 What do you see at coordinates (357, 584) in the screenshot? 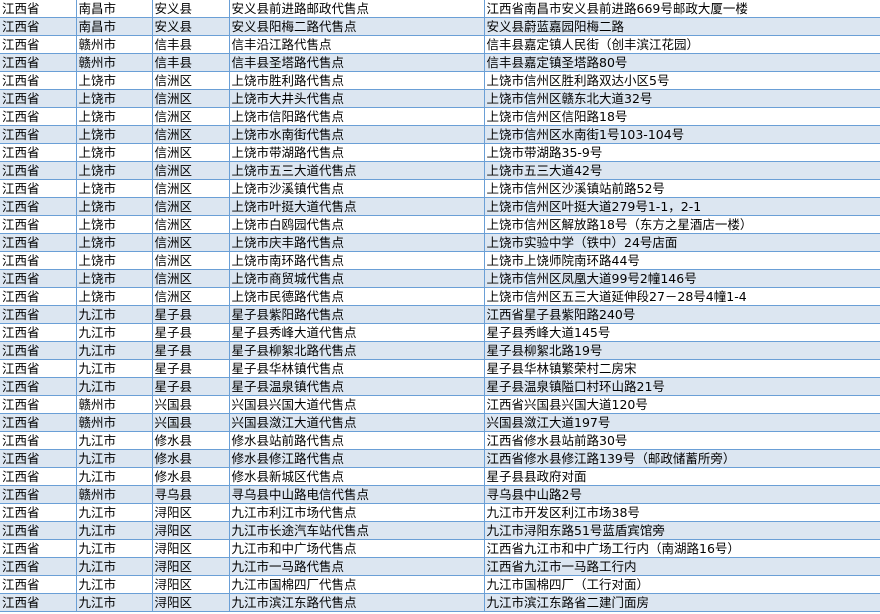
I see `outlet-name-cell: 九江市国棉四厂代售点` at bounding box center [357, 584].